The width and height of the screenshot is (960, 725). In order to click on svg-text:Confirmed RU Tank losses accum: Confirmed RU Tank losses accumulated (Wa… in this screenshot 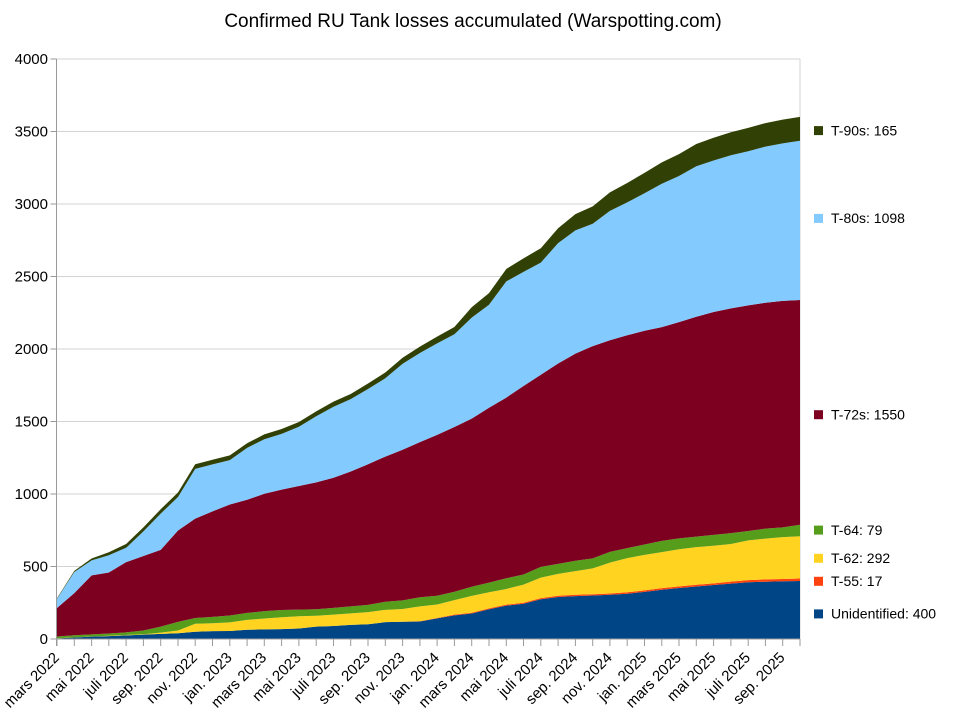, I will do `click(472, 21)`.